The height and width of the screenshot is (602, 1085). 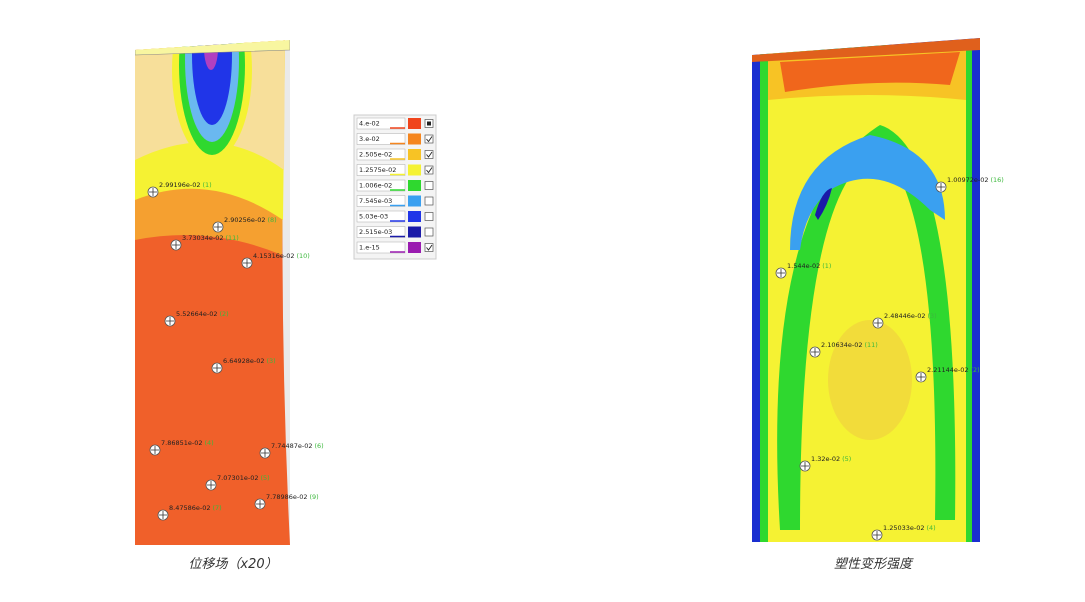 What do you see at coordinates (275, 260) in the screenshot?
I see `probe: 4.15316e-02 (10)` at bounding box center [275, 260].